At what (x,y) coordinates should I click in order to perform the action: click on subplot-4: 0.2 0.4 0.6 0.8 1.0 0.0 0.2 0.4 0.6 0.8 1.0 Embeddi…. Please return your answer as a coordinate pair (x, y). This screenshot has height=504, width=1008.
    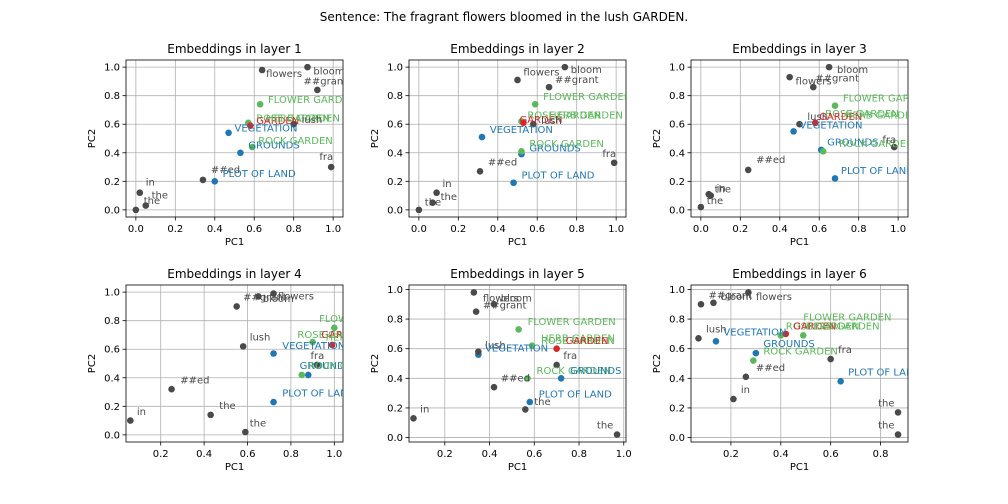
    Looking at the image, I should click on (235, 370).